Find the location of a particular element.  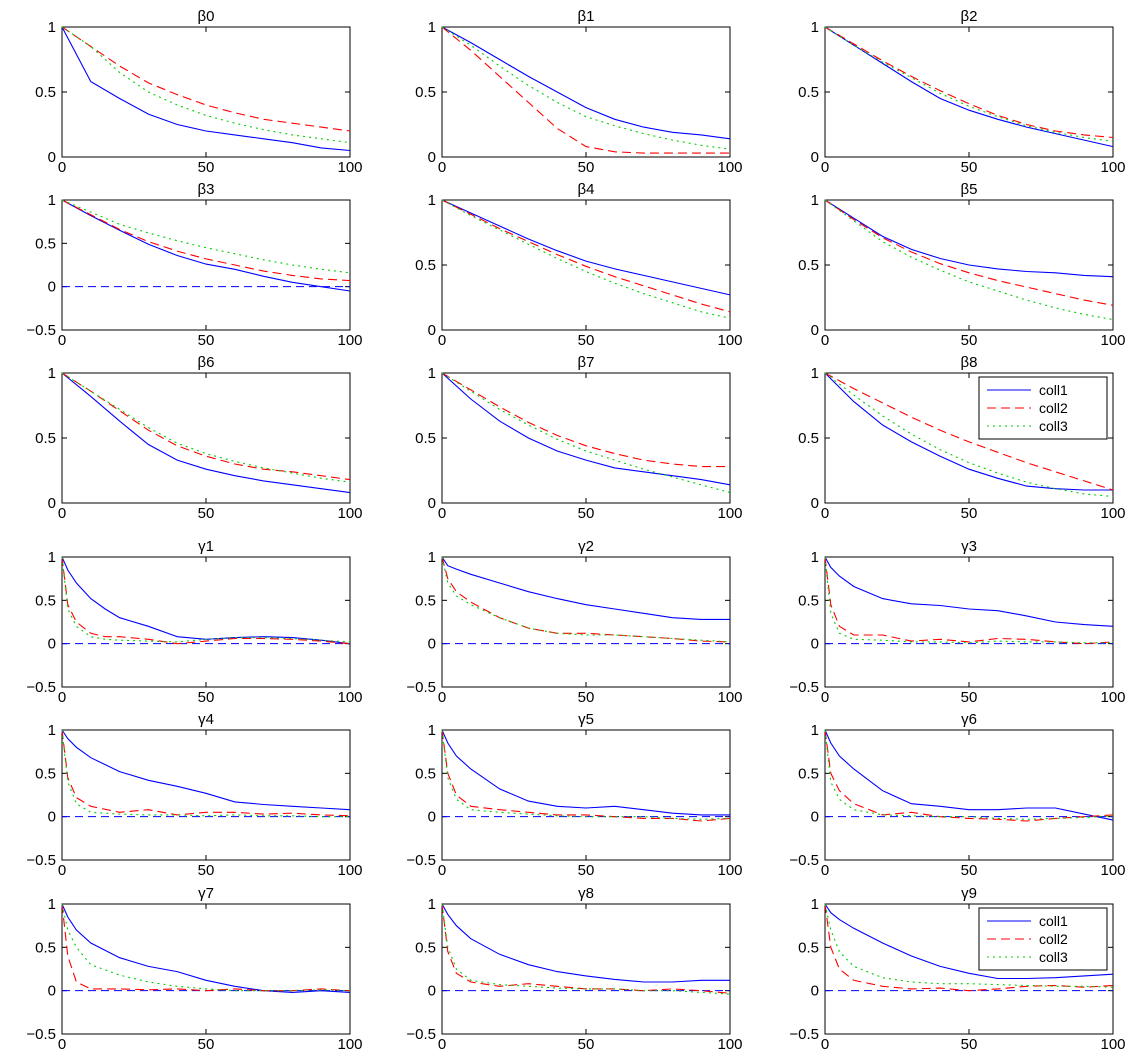

legend-label-coll1: coll1 is located at coordinates (1053, 390).